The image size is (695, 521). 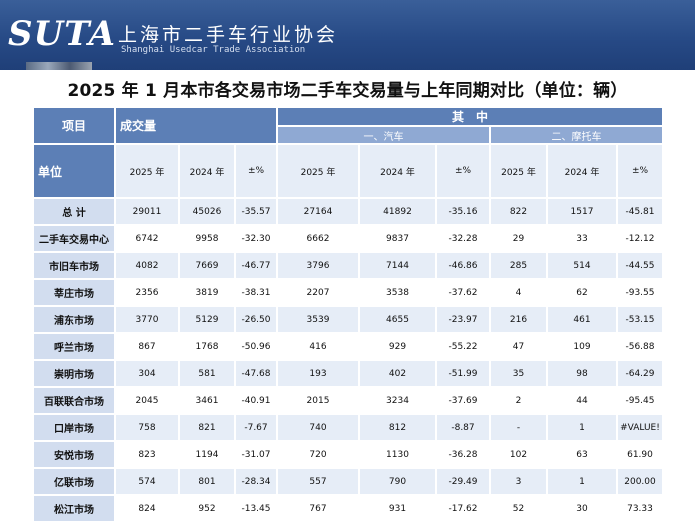 I want to click on table-cell: 514, so click(x=582, y=265).